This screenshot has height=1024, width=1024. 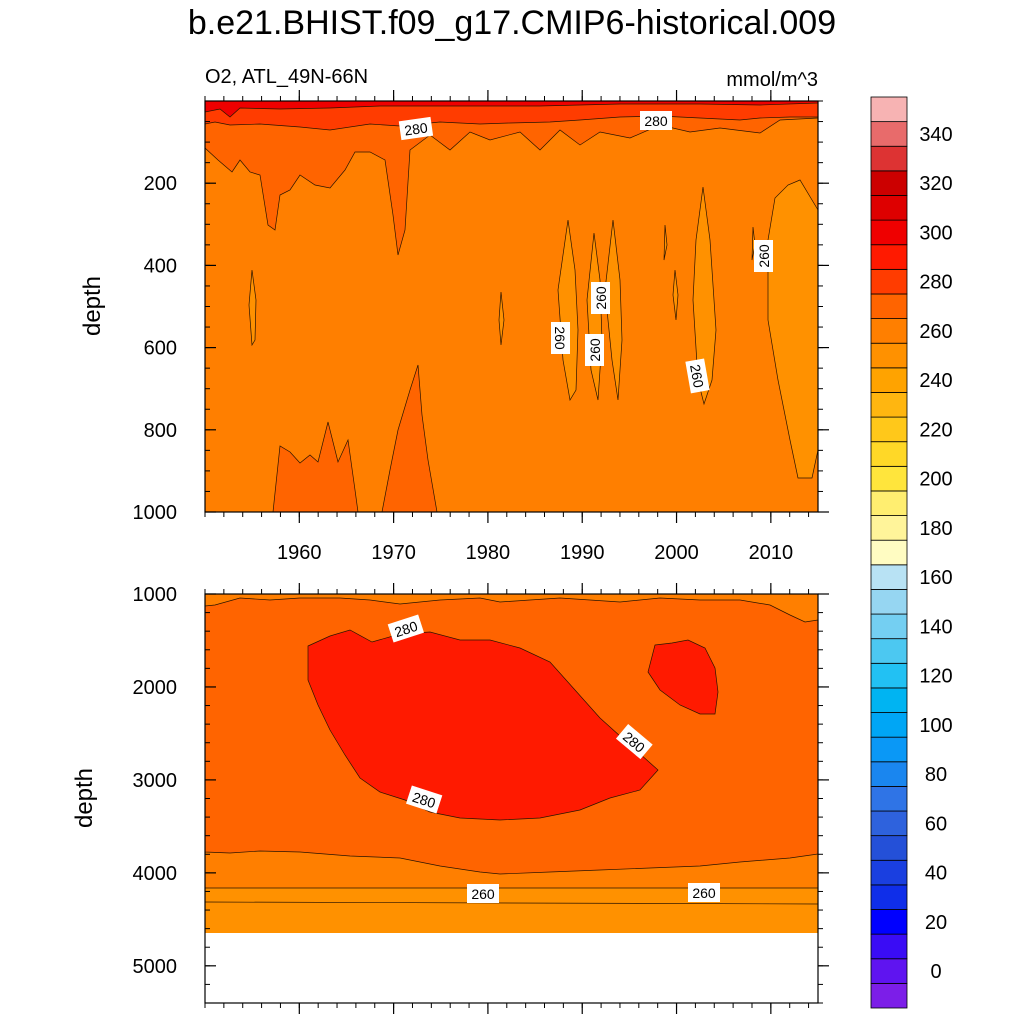 I want to click on lens-1955, so click(x=252, y=308).